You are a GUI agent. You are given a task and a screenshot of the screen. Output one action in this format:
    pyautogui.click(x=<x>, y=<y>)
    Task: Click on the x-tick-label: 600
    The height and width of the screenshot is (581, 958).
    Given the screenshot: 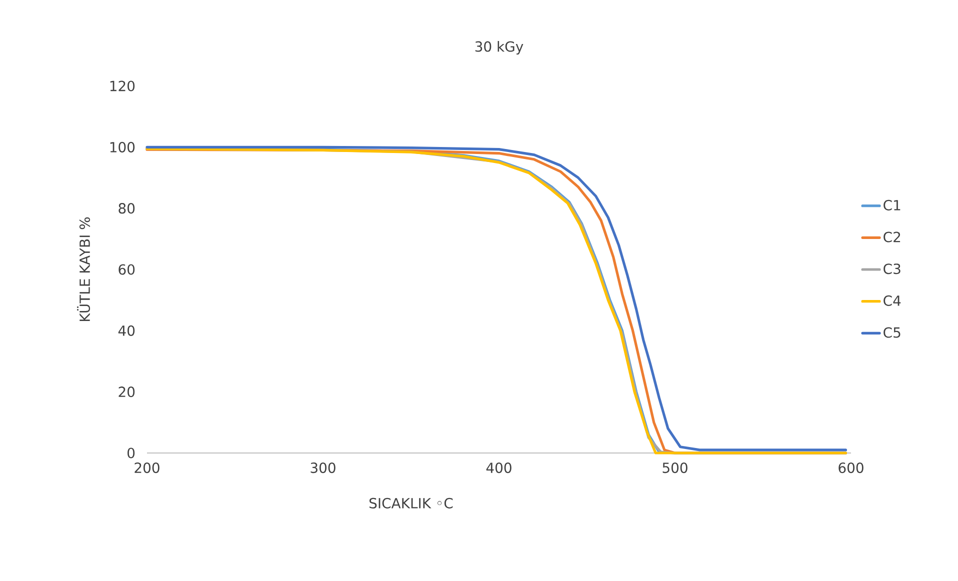 What is the action you would take?
    pyautogui.click(x=851, y=468)
    